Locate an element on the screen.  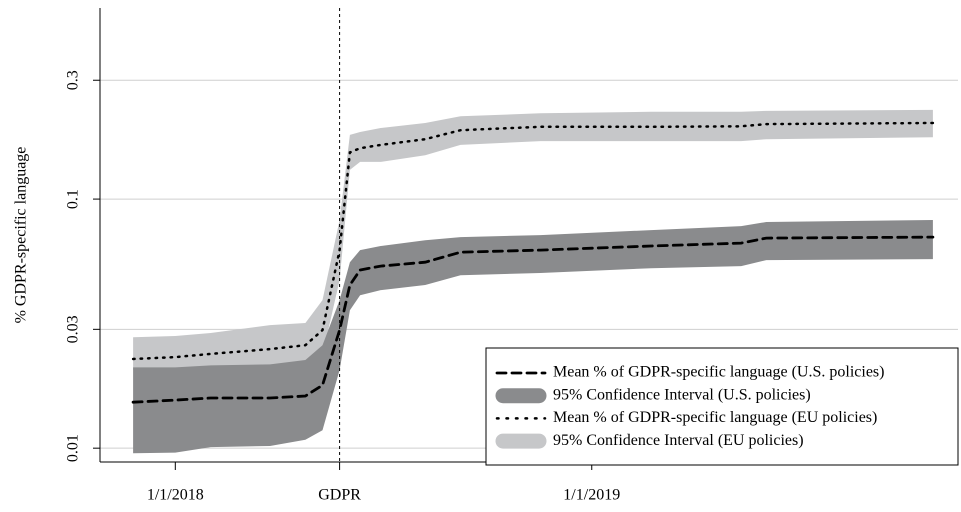
y-tick-label: 0.1 is located at coordinates (73, 199).